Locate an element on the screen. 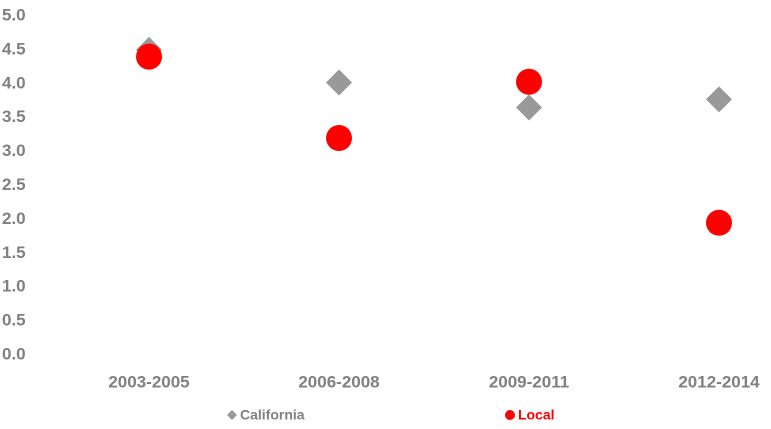  legend-label: California is located at coordinates (272, 415).